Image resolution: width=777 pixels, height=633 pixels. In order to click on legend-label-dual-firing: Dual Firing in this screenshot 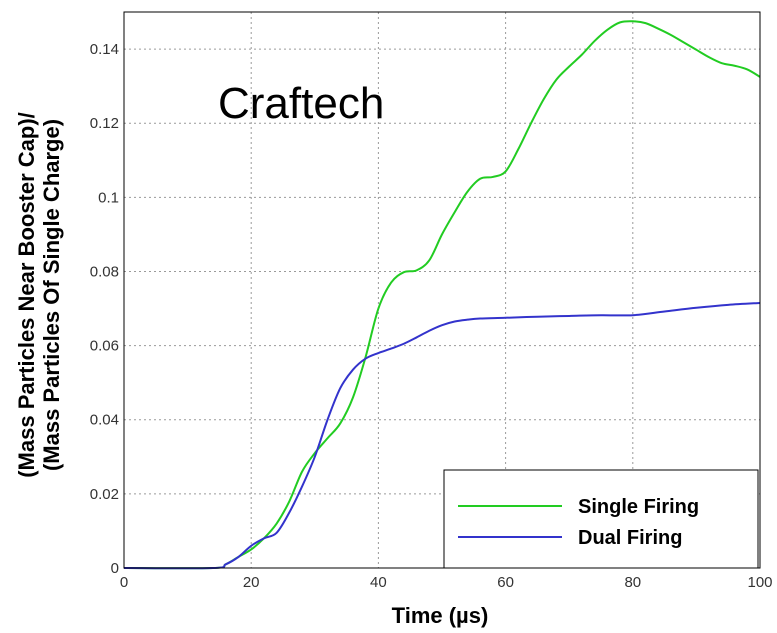, I will do `click(630, 538)`.